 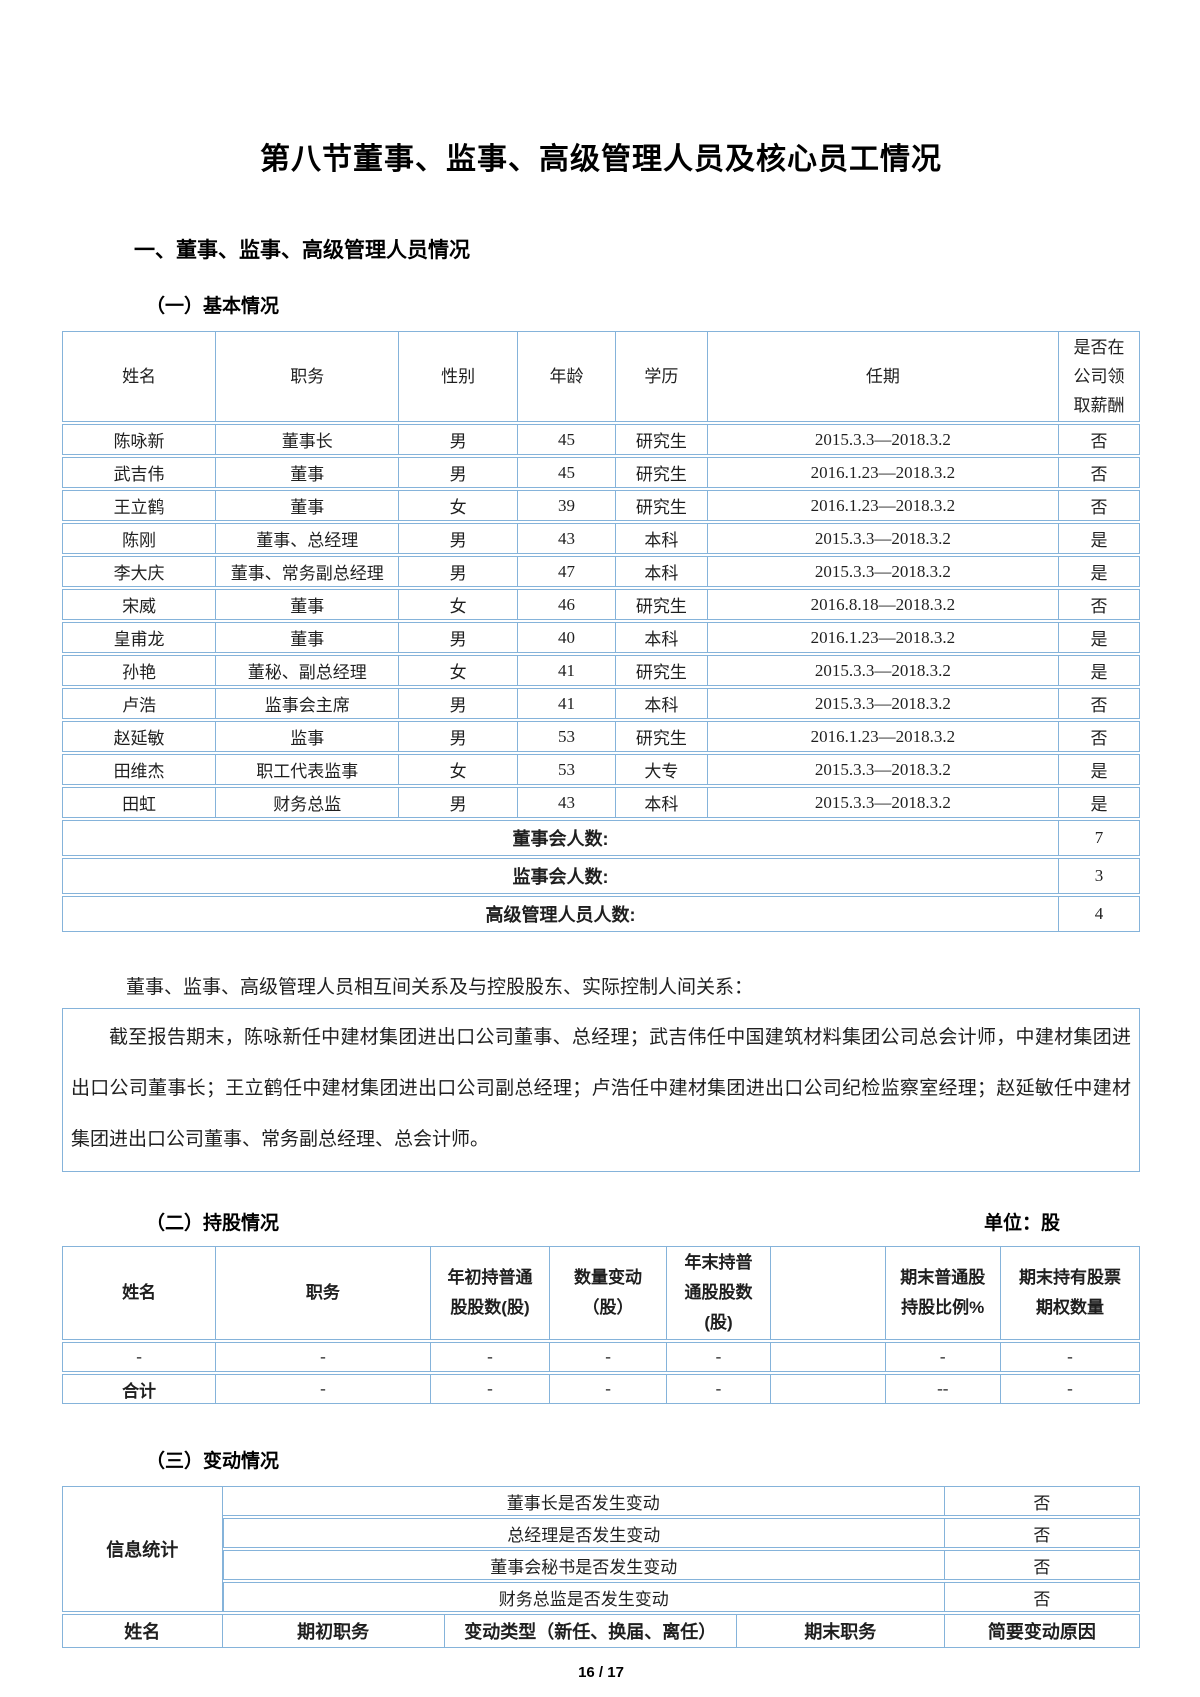 I want to click on table-row: 陈咏新 董事长 男 45 研究生 2015.3.3—2018.3.2 否, so click(x=601, y=439).